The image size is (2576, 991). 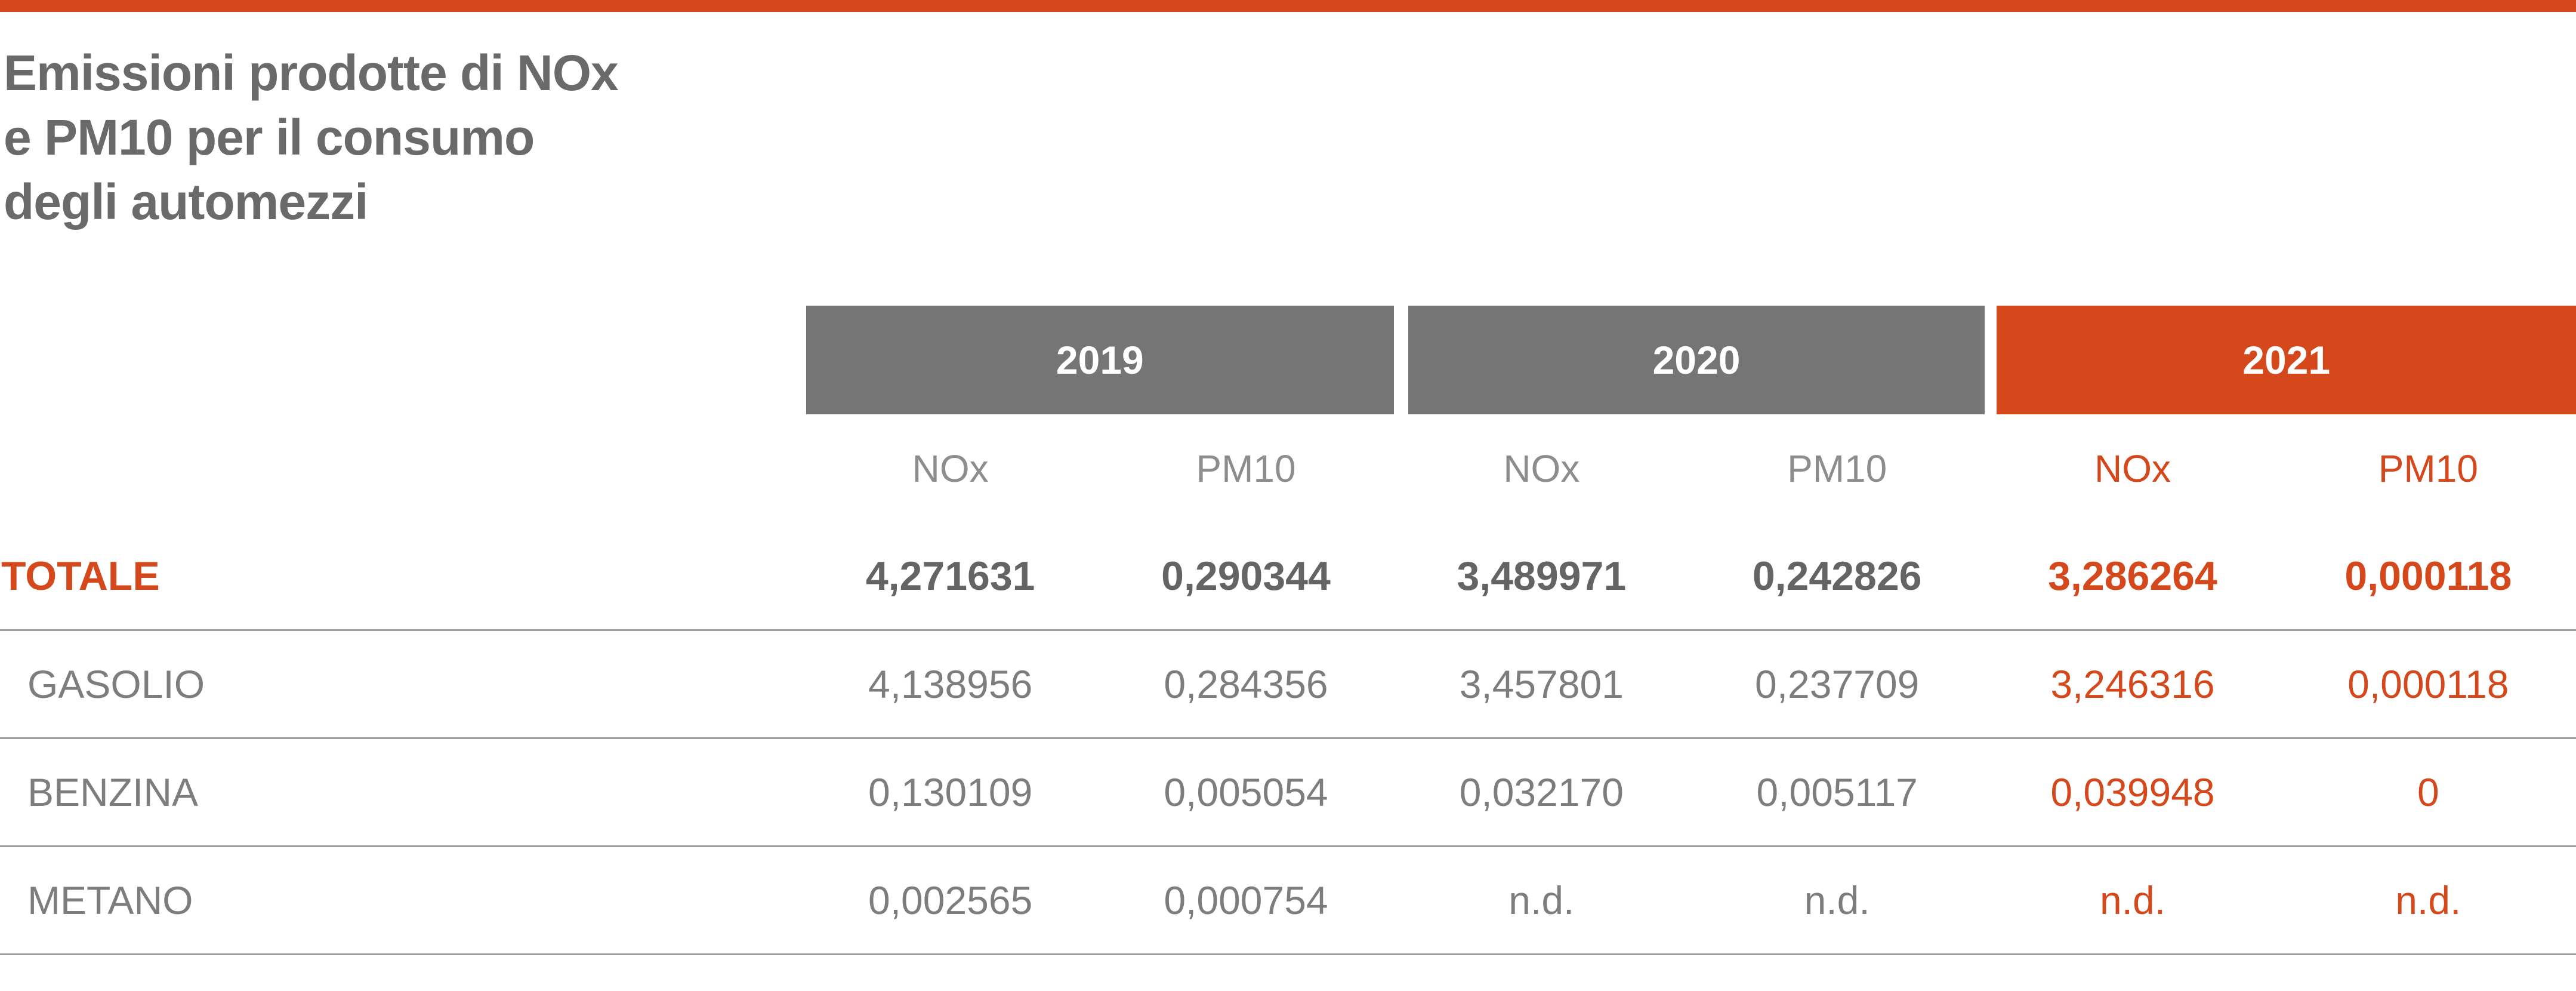 What do you see at coordinates (2428, 684) in the screenshot?
I see `cell-gasolio-pm10-2021: 0,000118` at bounding box center [2428, 684].